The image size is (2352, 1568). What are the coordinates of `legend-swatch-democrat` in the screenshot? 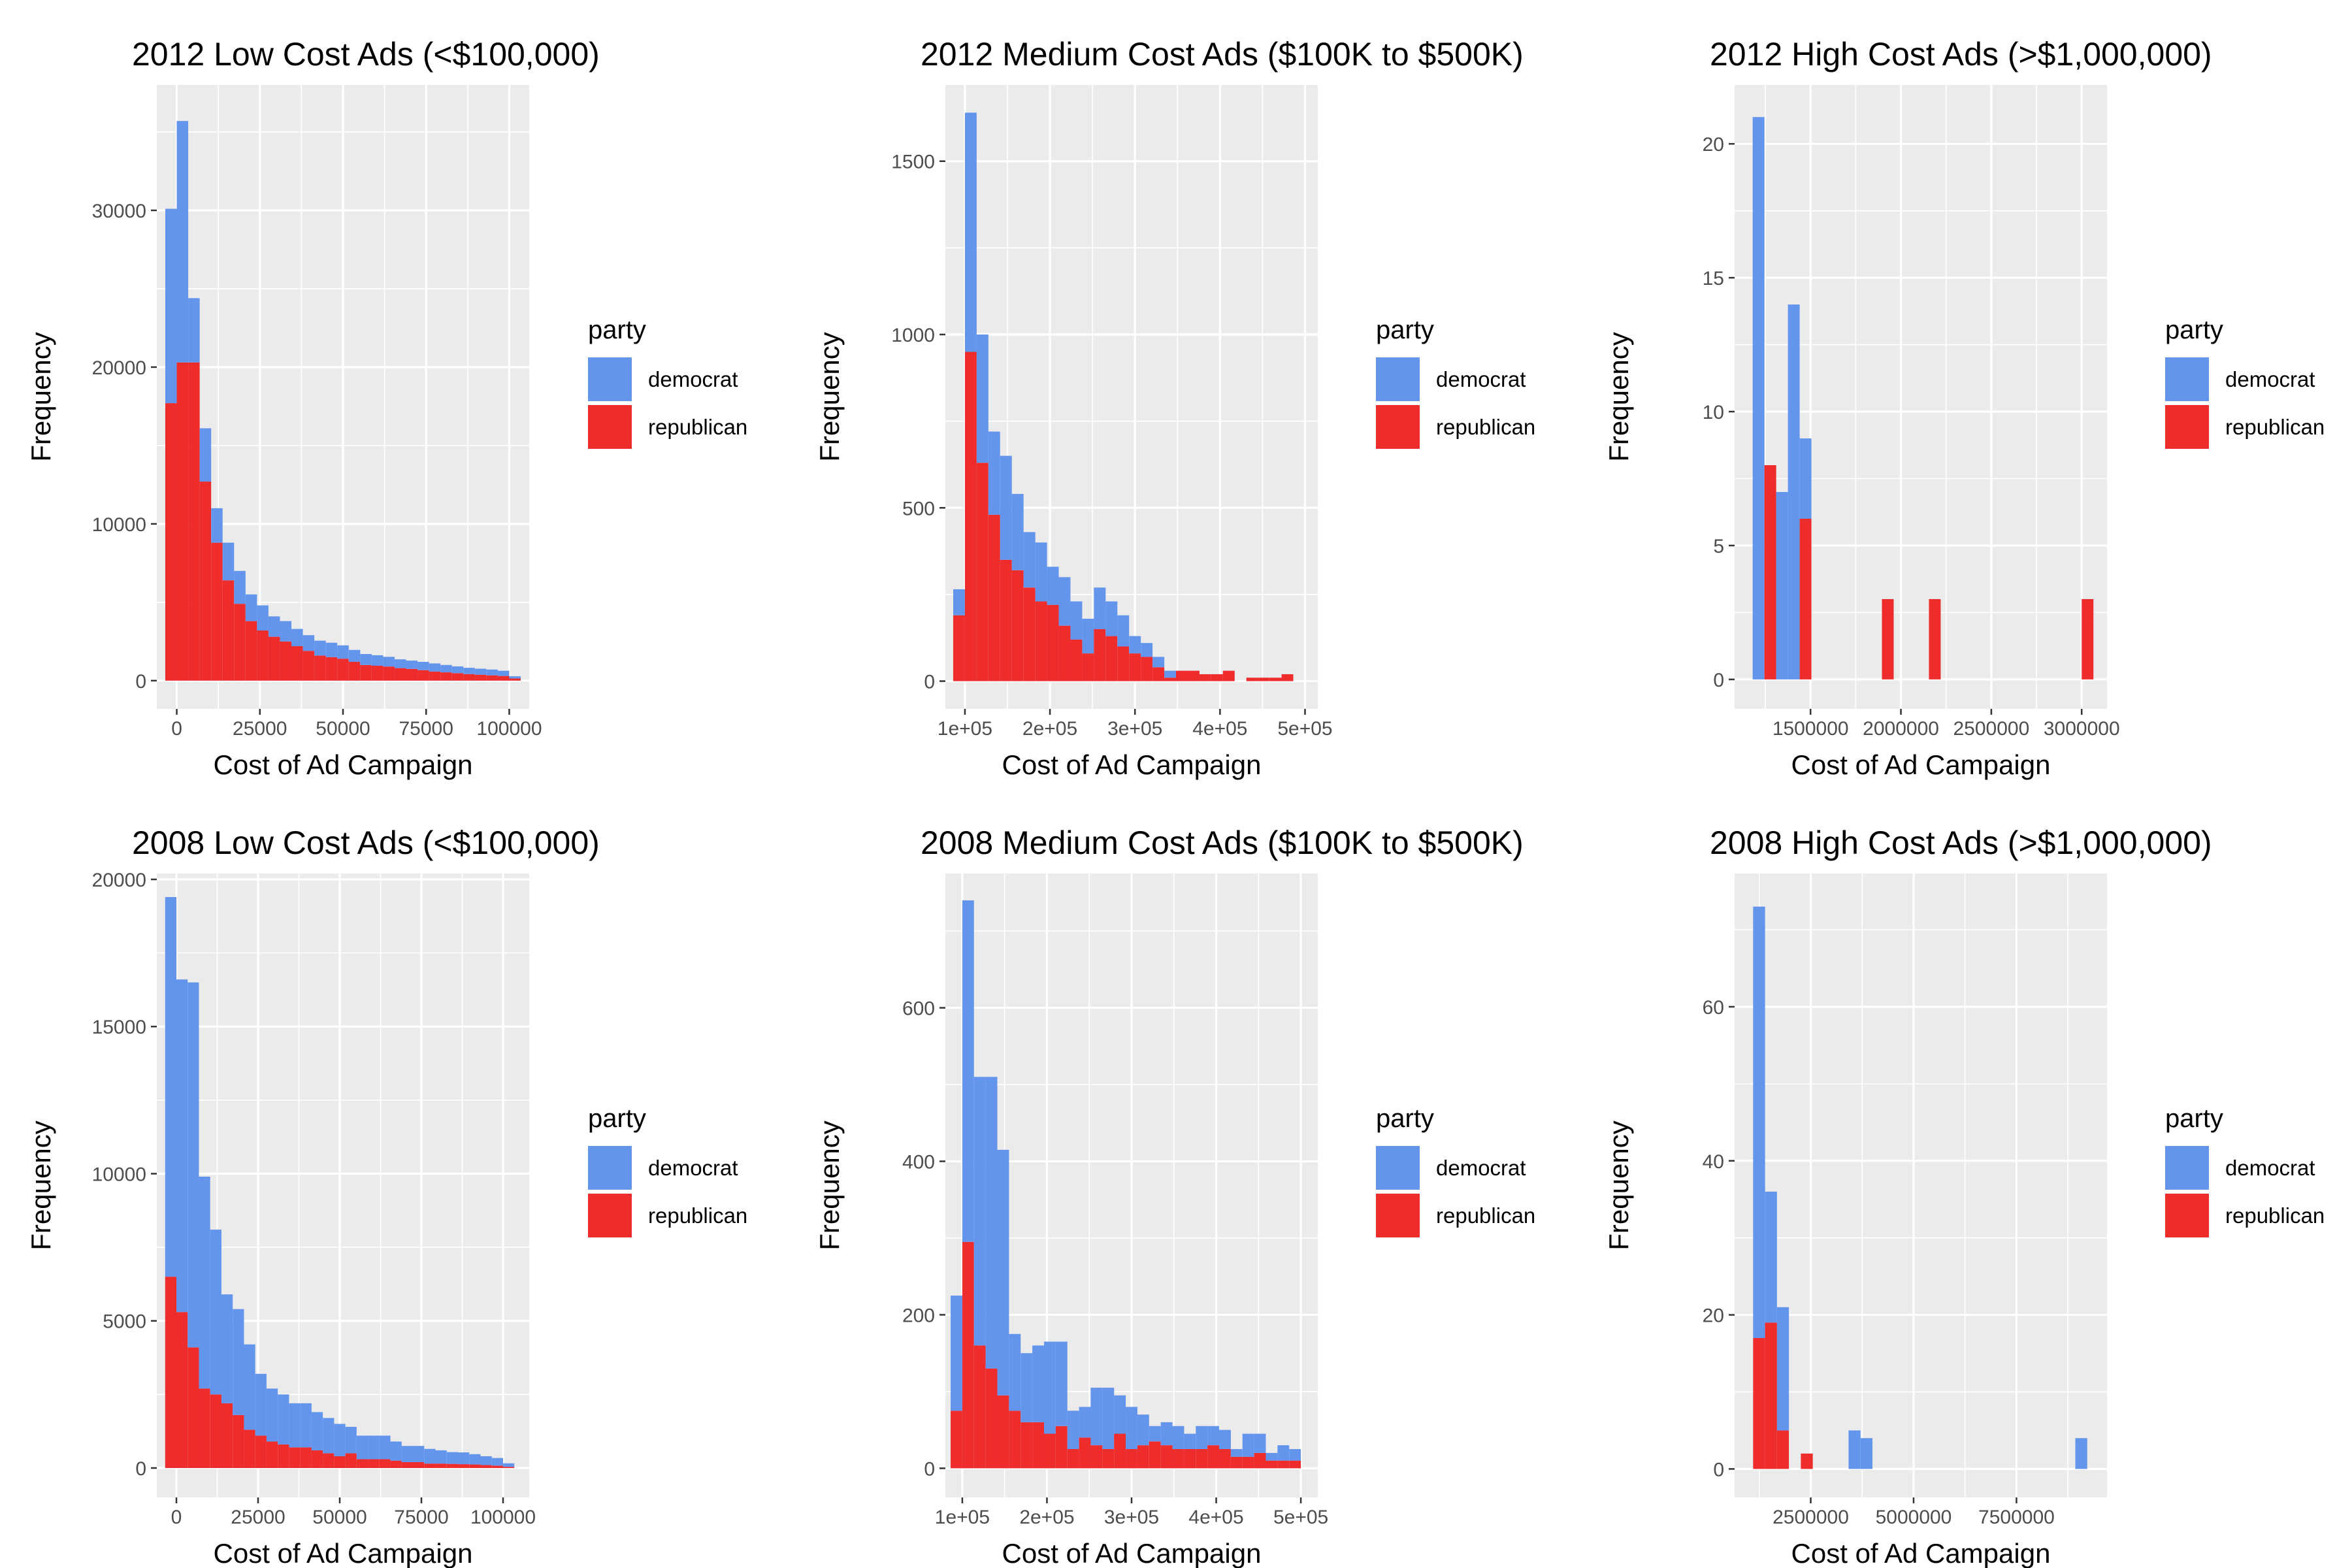 It's located at (610, 1168).